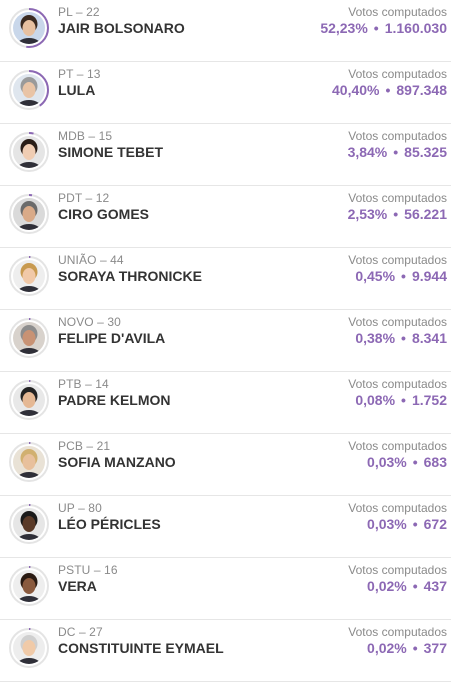 Image resolution: width=457 pixels, height=682 pixels. Describe the element at coordinates (435, 462) in the screenshot. I see `vote-count: 683` at that location.